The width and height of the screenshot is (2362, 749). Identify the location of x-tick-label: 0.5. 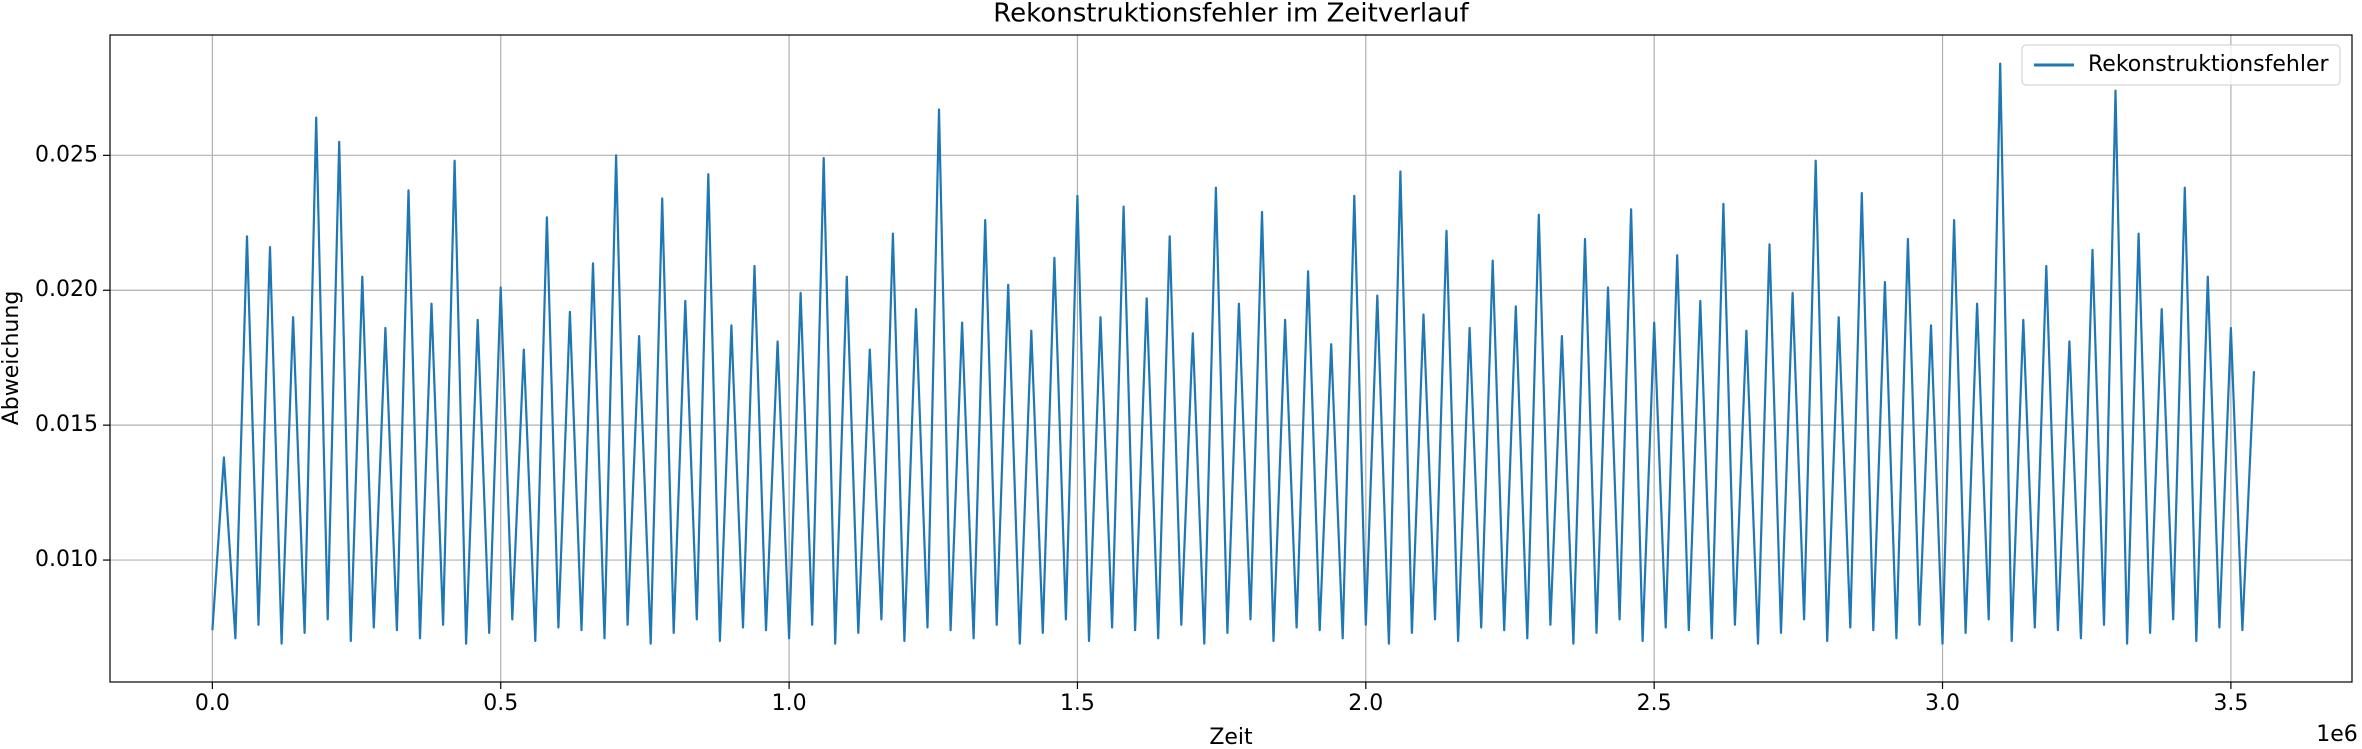
(500, 703).